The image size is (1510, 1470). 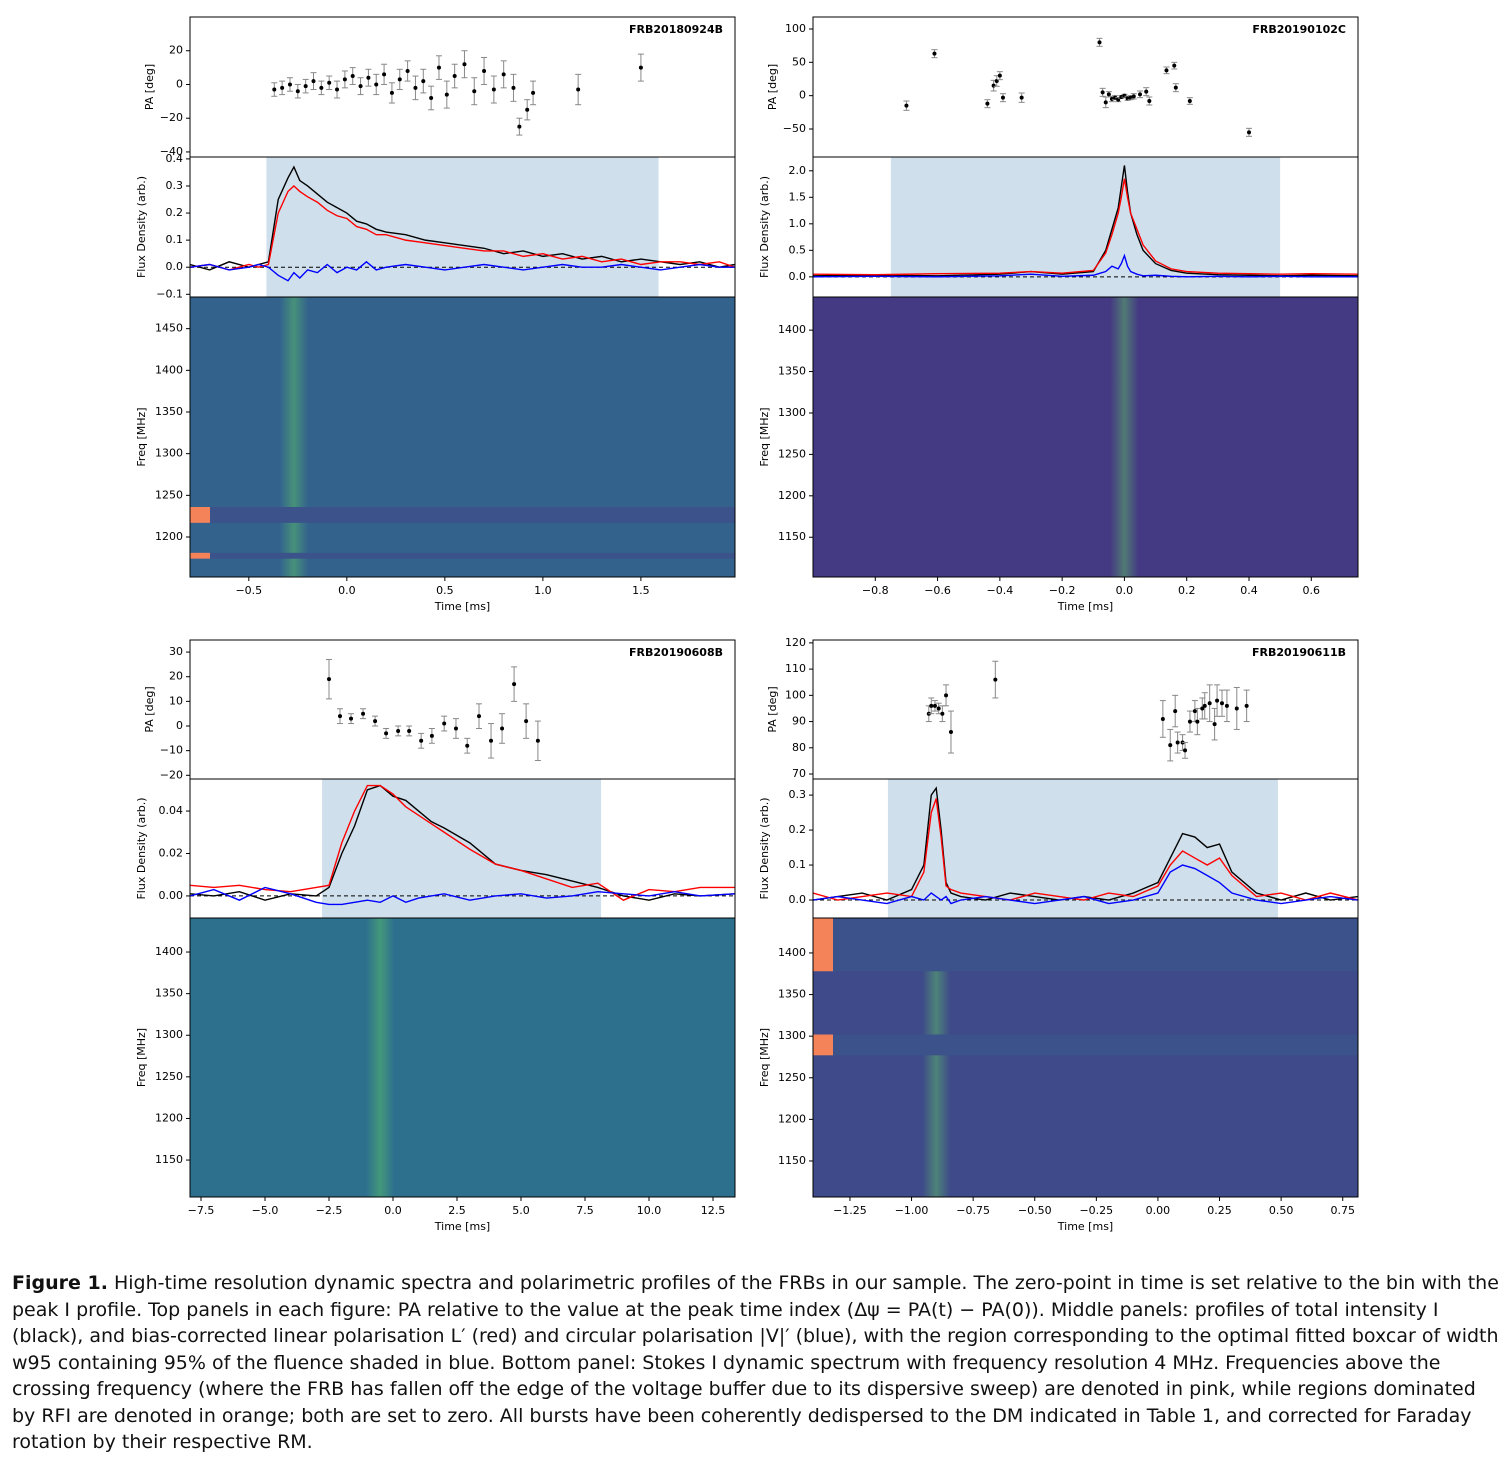 I want to click on x-tick-label: −0.50, so click(x=1035, y=1210).